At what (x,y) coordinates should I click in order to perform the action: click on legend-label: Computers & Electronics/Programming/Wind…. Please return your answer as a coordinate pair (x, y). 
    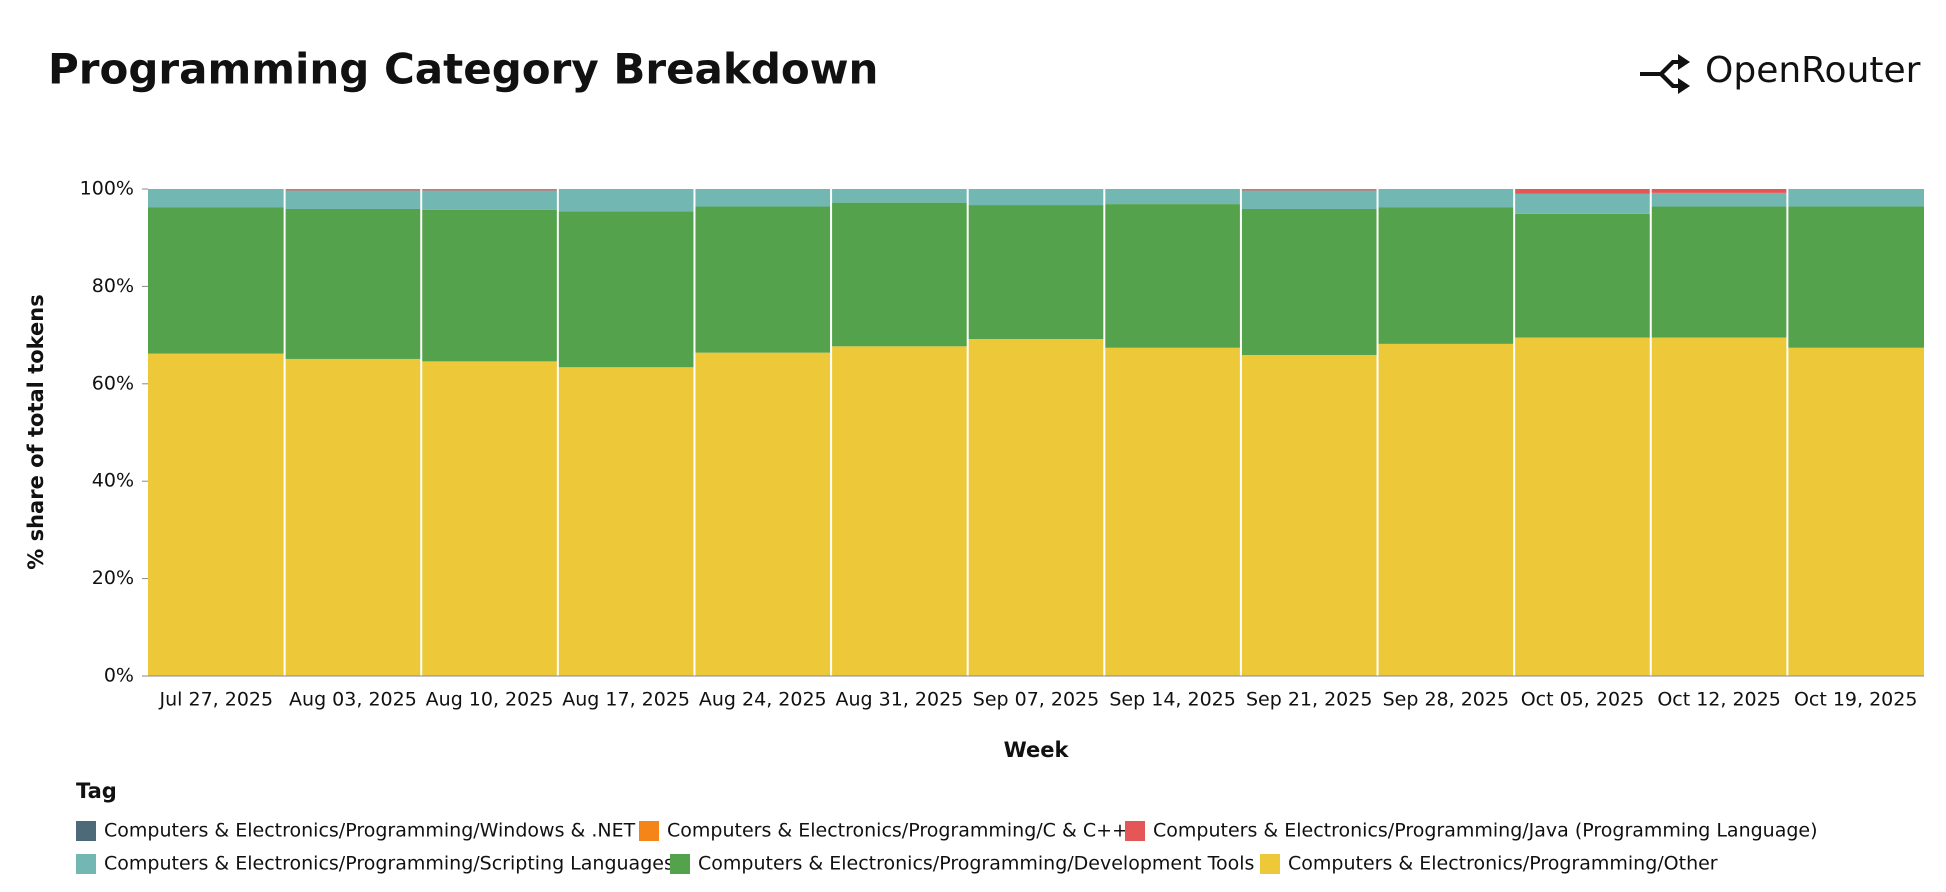
    Looking at the image, I should click on (370, 831).